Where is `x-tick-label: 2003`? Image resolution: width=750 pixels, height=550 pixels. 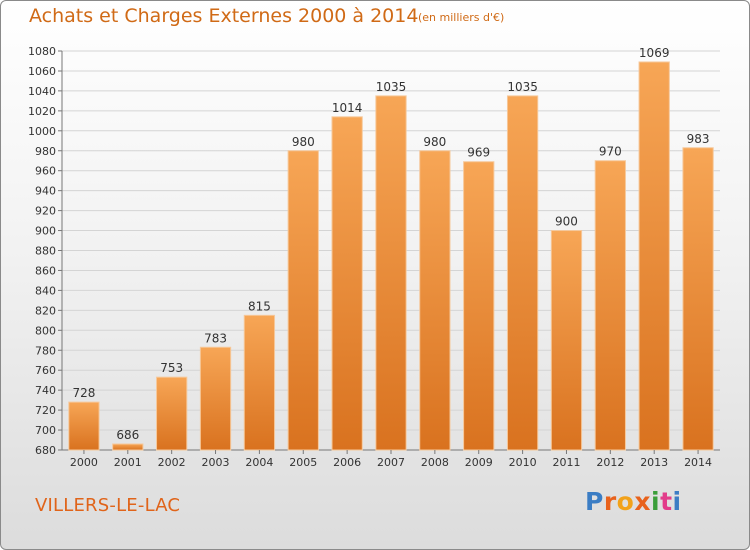
x-tick-label: 2003 is located at coordinates (216, 462).